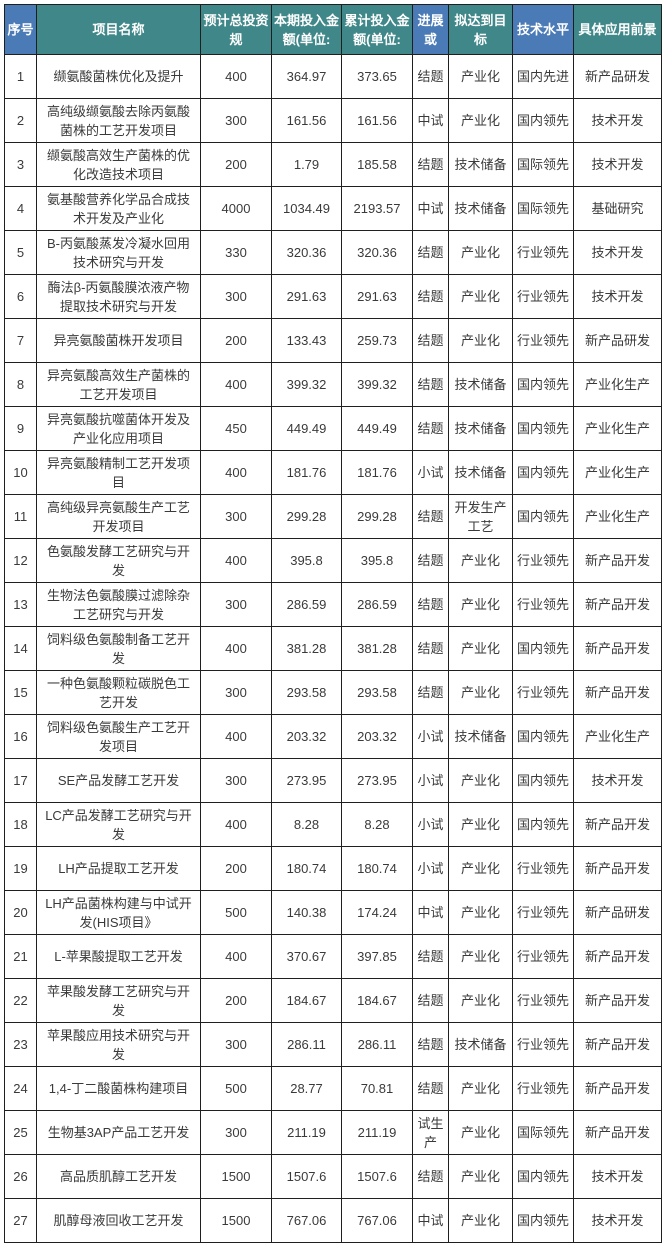 The image size is (665, 1247). Describe the element at coordinates (236, 252) in the screenshot. I see `cell-planned: 330` at that location.